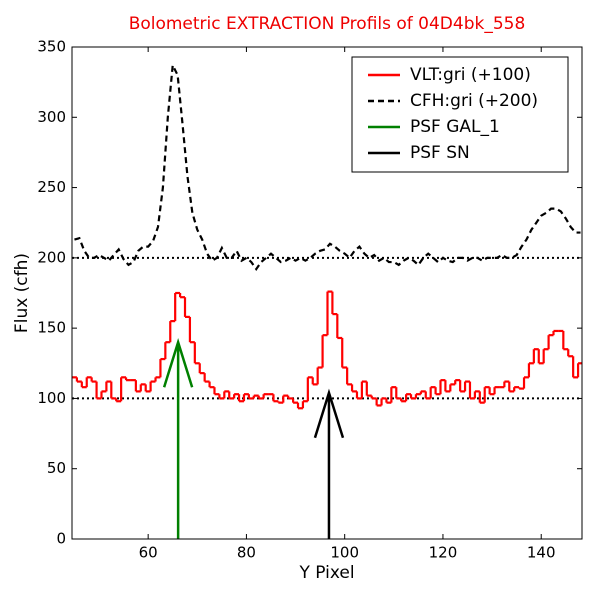  I want to click on y-tick-label: 350, so click(51, 47).